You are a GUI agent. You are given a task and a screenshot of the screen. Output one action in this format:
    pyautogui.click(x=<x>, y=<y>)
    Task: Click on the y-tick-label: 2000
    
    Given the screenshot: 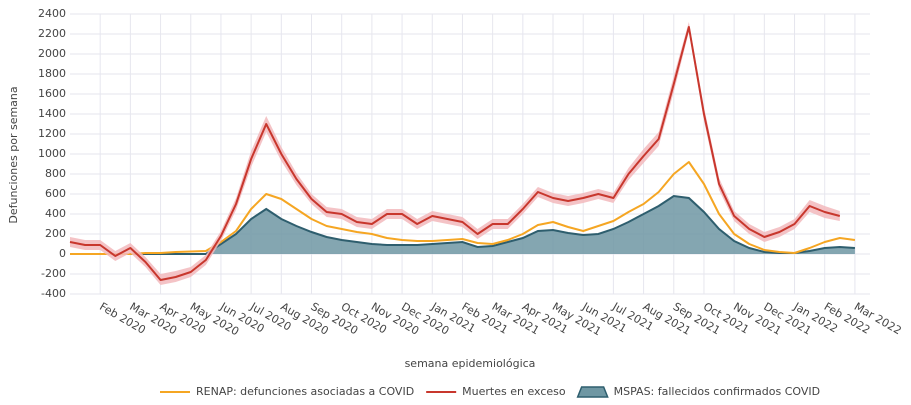 What is the action you would take?
    pyautogui.click(x=52, y=53)
    